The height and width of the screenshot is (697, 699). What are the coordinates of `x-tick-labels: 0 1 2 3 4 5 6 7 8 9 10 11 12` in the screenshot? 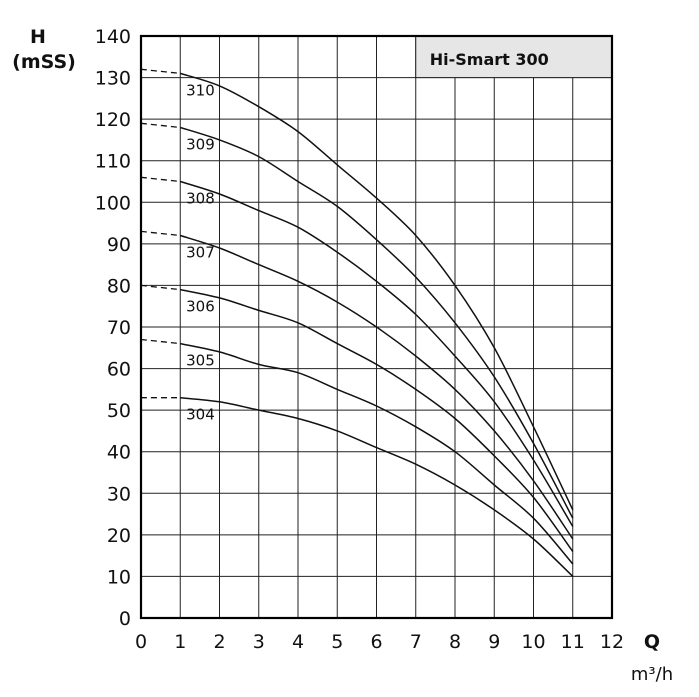 It's located at (379, 642).